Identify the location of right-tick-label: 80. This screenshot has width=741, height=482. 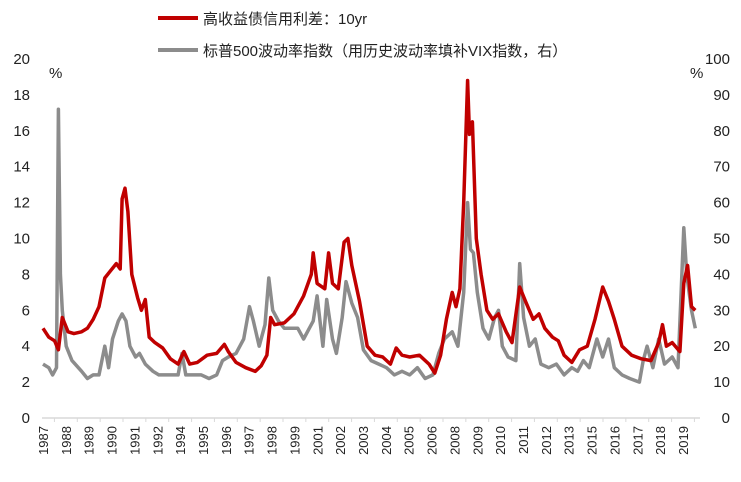
(721, 131).